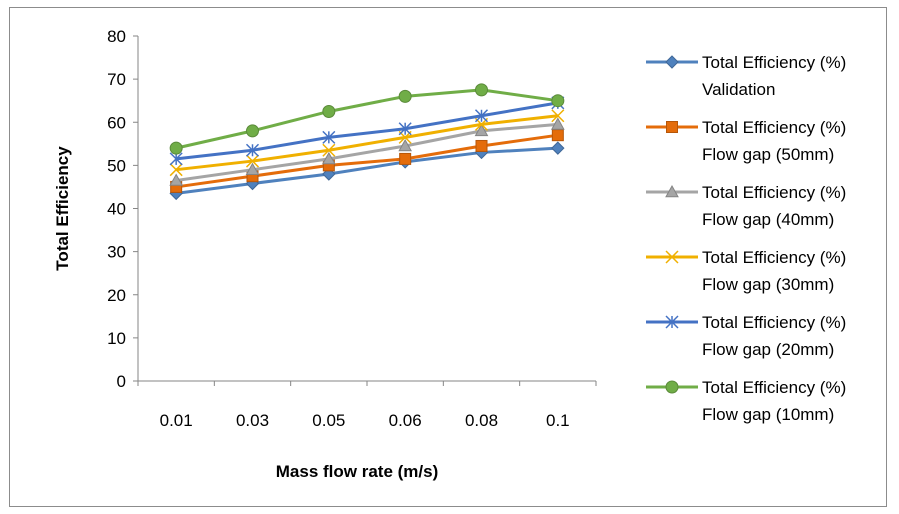  Describe the element at coordinates (328, 420) in the screenshot. I see `x-tick-label: 0.05` at that location.